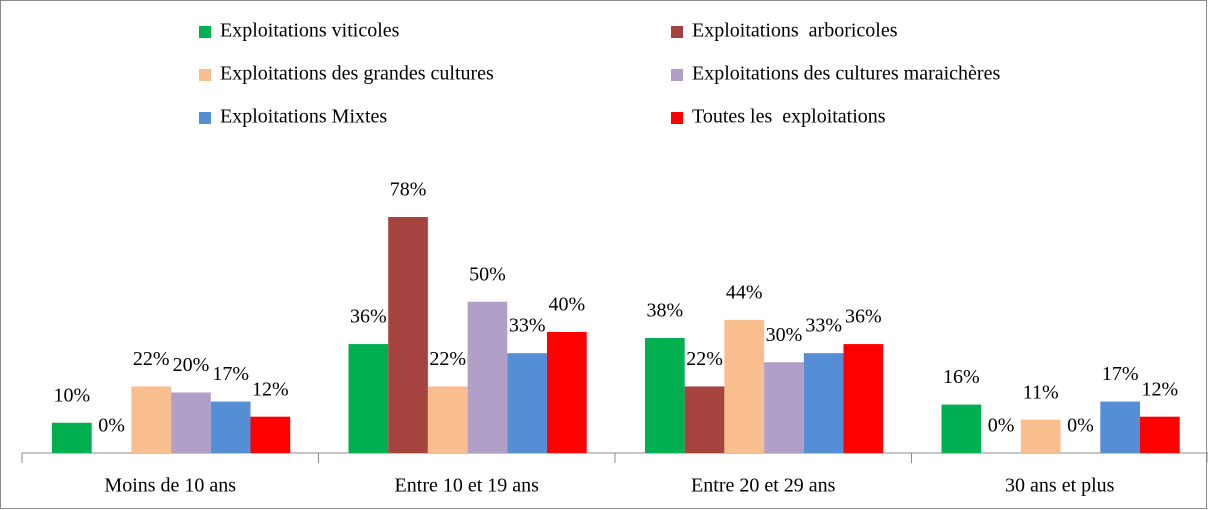 This screenshot has width=1208, height=510. What do you see at coordinates (846, 74) in the screenshot?
I see `legend-label: Exploitations des cultures maraichères` at bounding box center [846, 74].